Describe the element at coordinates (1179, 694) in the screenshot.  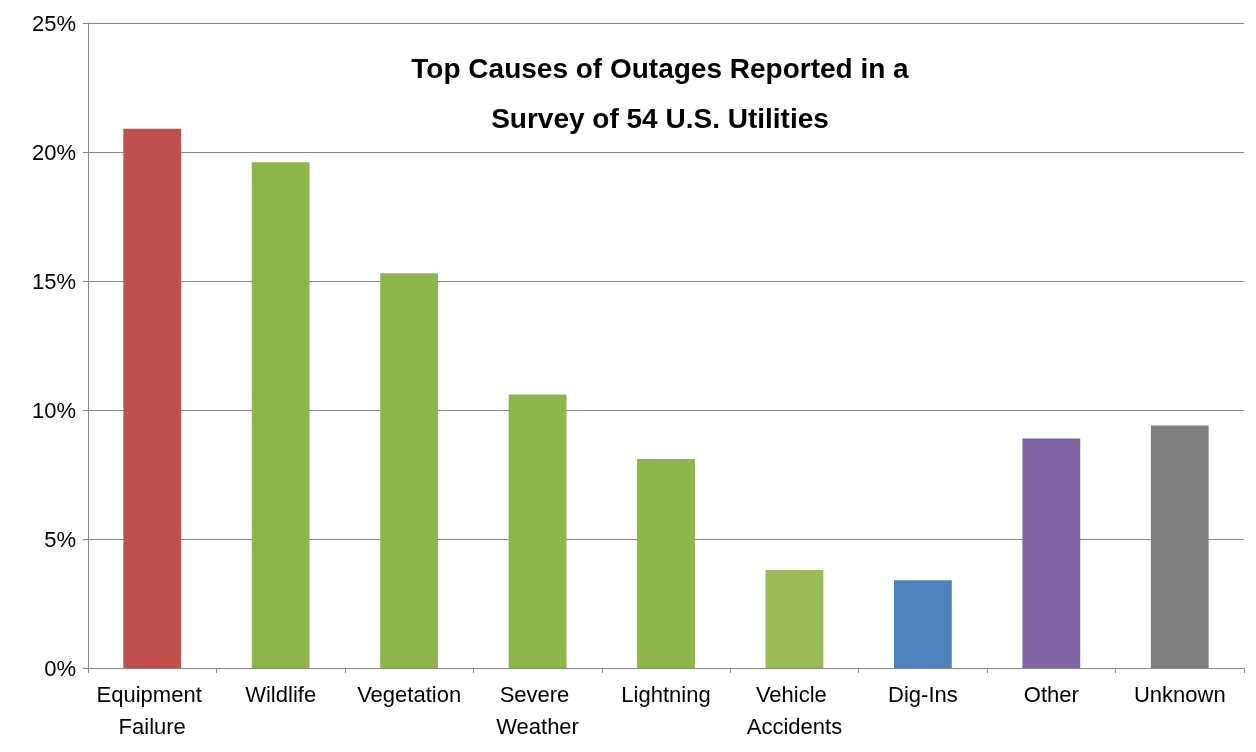
I see `x-tick-label: Unknown` at that location.